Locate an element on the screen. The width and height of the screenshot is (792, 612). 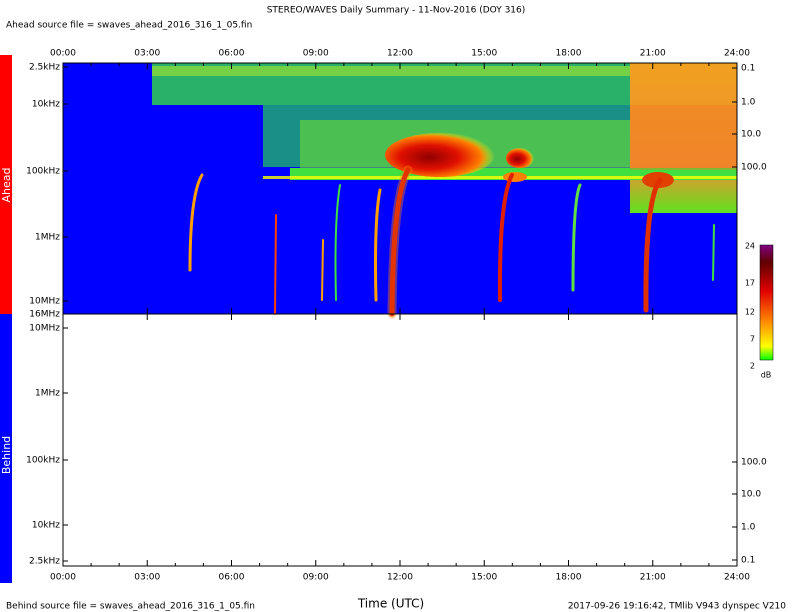
time-tick-bottom: 15:00 is located at coordinates (484, 578).